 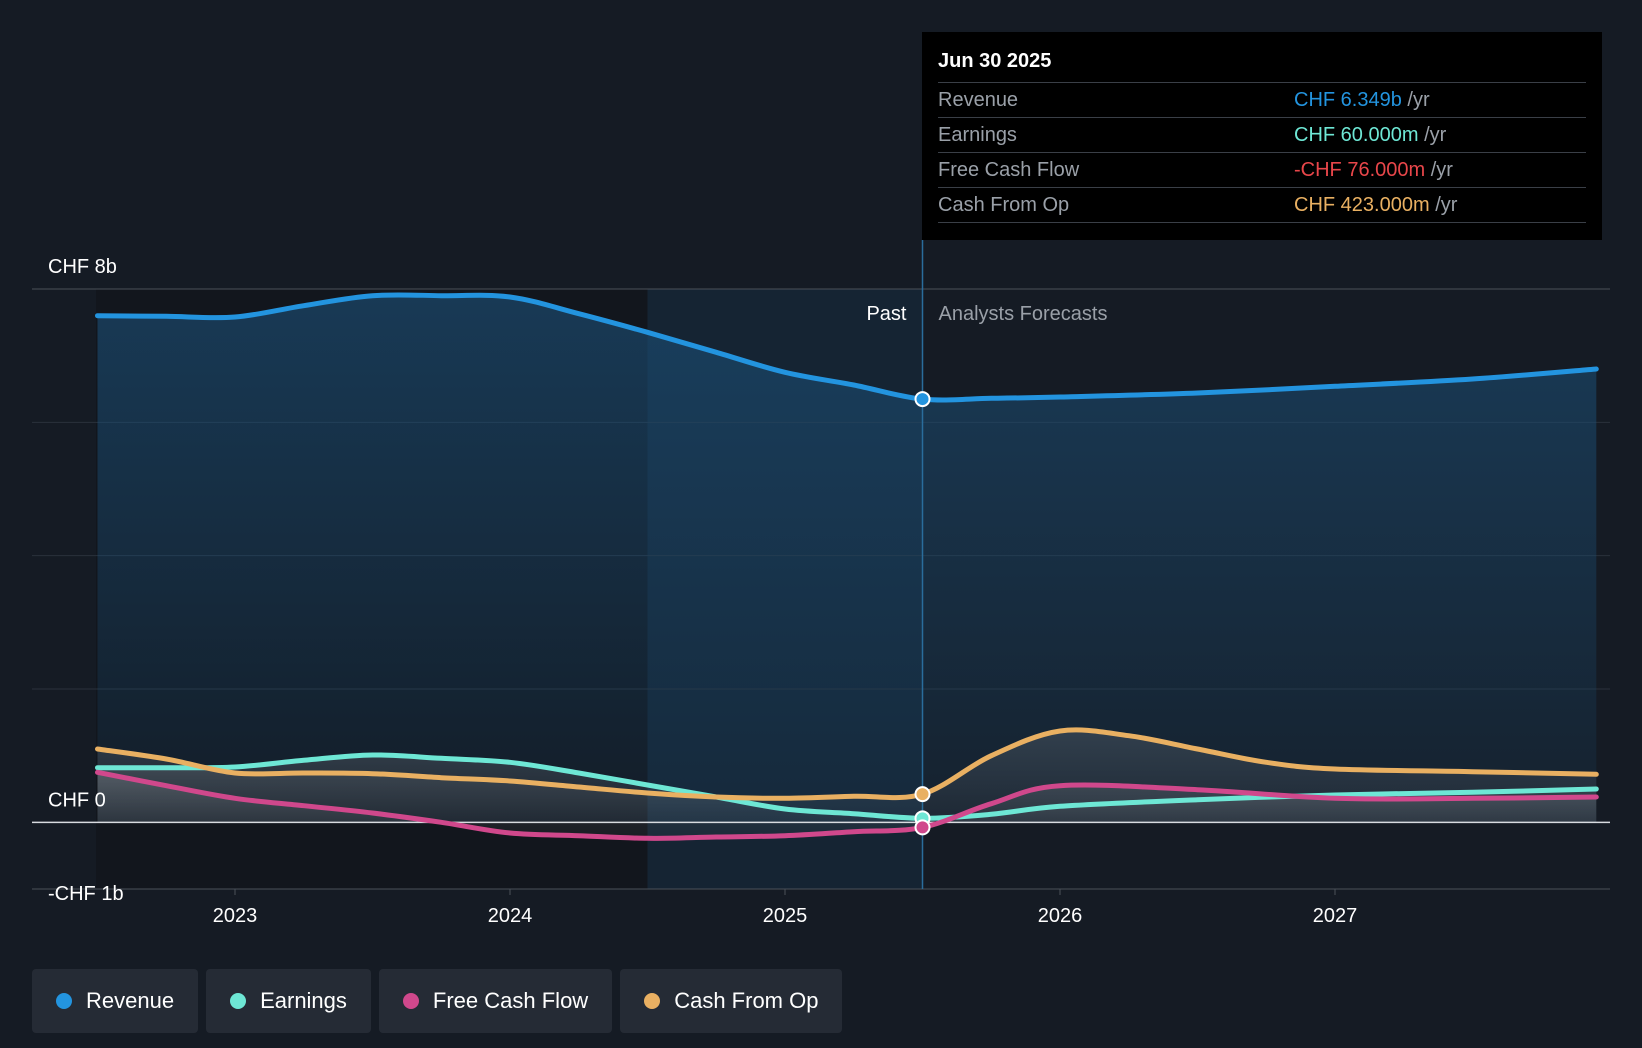 I want to click on x-tick-label: 2027, so click(x=1335, y=916).